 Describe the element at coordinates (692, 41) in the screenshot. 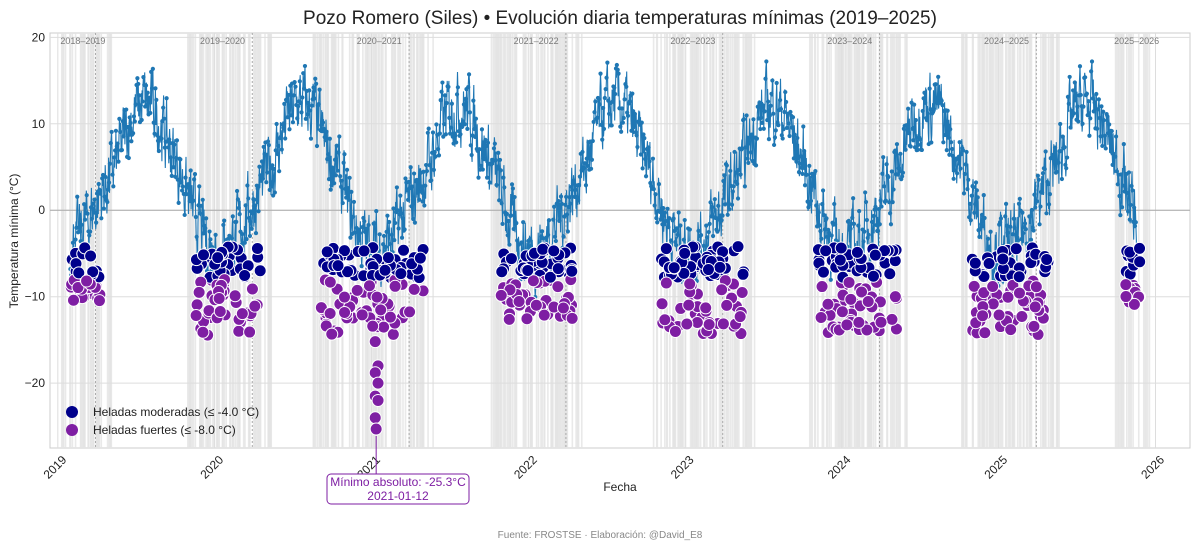

I see `season-label: 2022–2023` at that location.